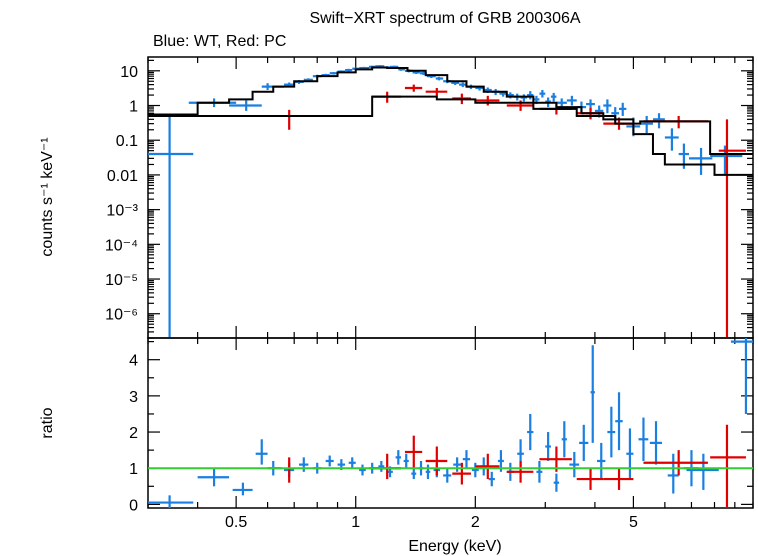  I want to click on ratio-y-tick-labels: 0 1 2 3 4, so click(133, 434).